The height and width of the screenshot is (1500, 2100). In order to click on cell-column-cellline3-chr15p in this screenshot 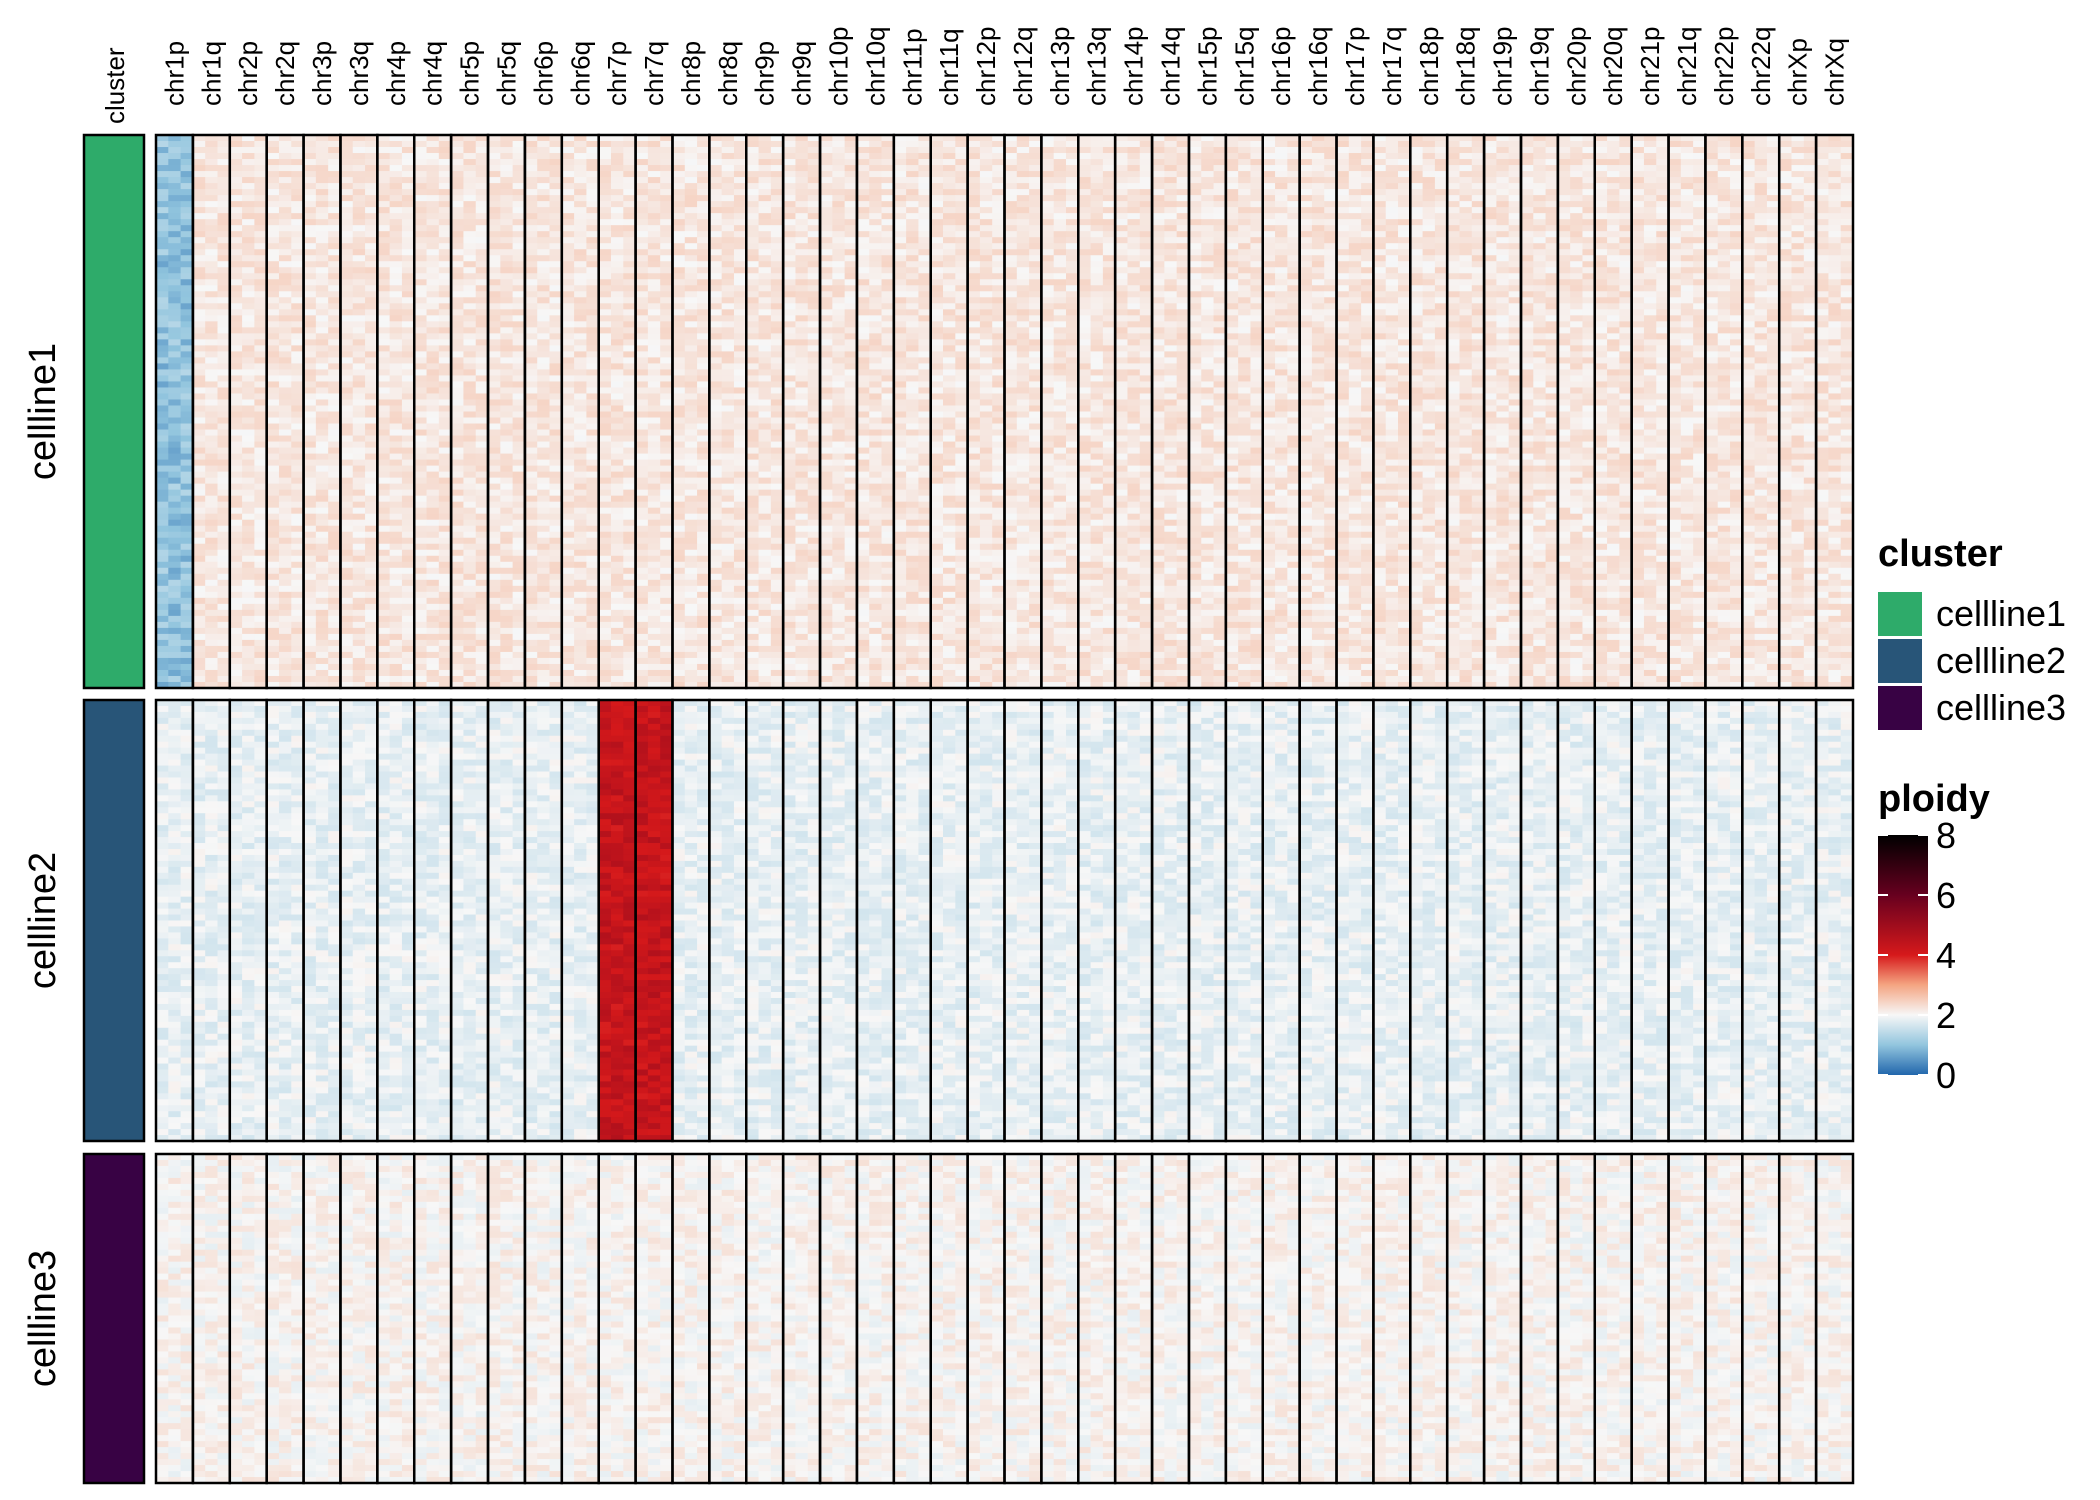, I will do `click(1207, 1318)`.